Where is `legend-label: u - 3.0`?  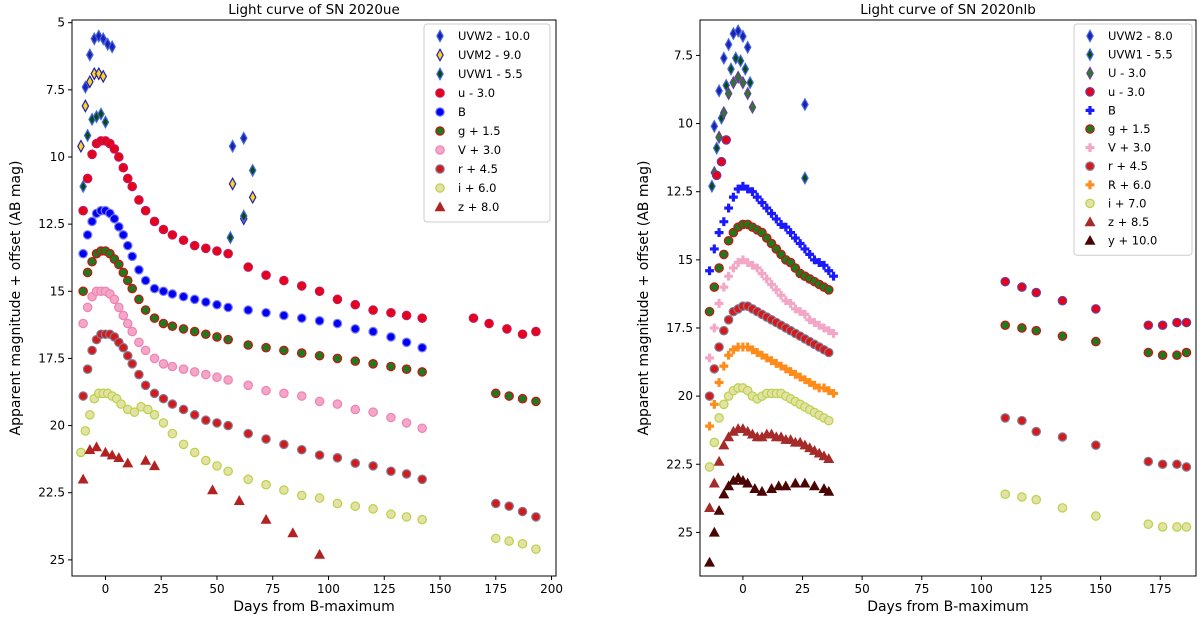
legend-label: u - 3.0 is located at coordinates (1126, 92).